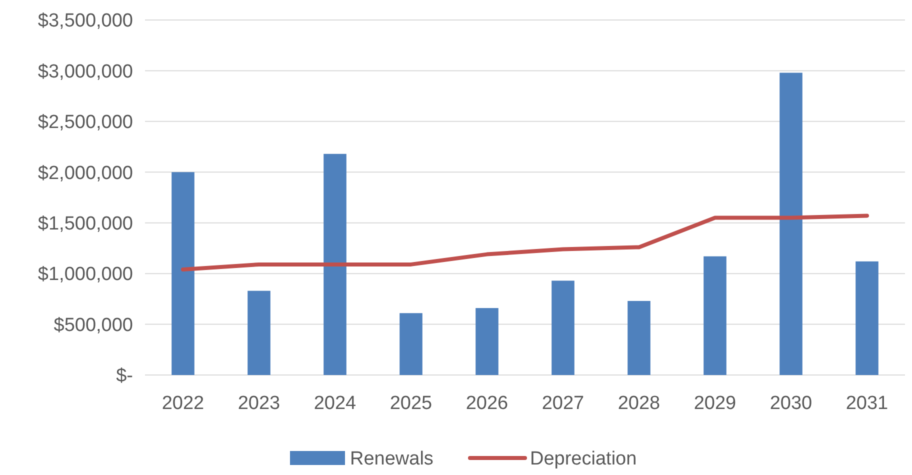 Image resolution: width=912 pixels, height=475 pixels. Describe the element at coordinates (411, 403) in the screenshot. I see `x-tick-label: 2025` at that location.